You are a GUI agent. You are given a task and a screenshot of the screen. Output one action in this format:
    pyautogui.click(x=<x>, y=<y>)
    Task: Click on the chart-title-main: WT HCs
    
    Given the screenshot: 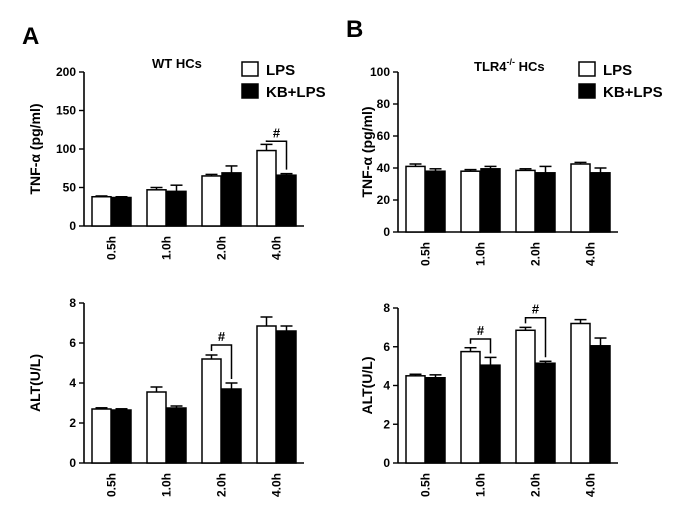 What is the action you would take?
    pyautogui.click(x=177, y=63)
    